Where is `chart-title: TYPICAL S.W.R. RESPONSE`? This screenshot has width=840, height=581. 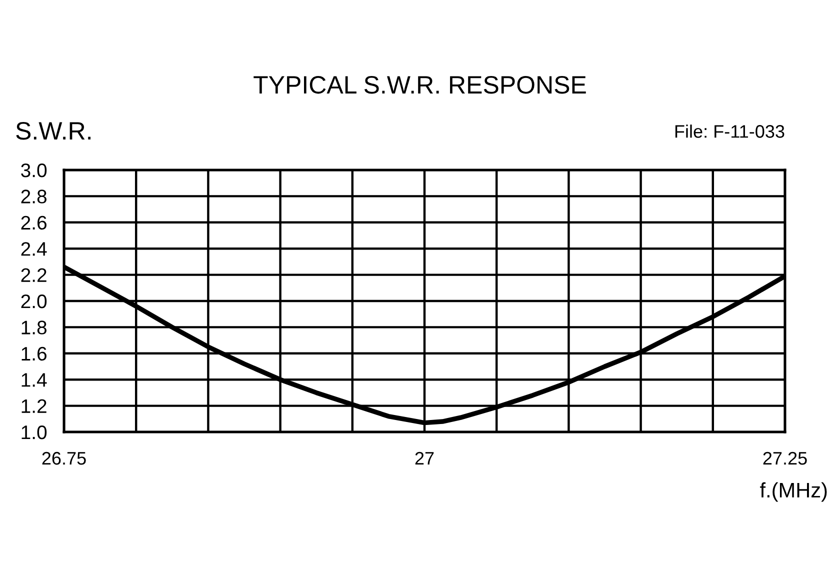
chart-title: TYPICAL S.W.R. RESPONSE is located at coordinates (420, 85).